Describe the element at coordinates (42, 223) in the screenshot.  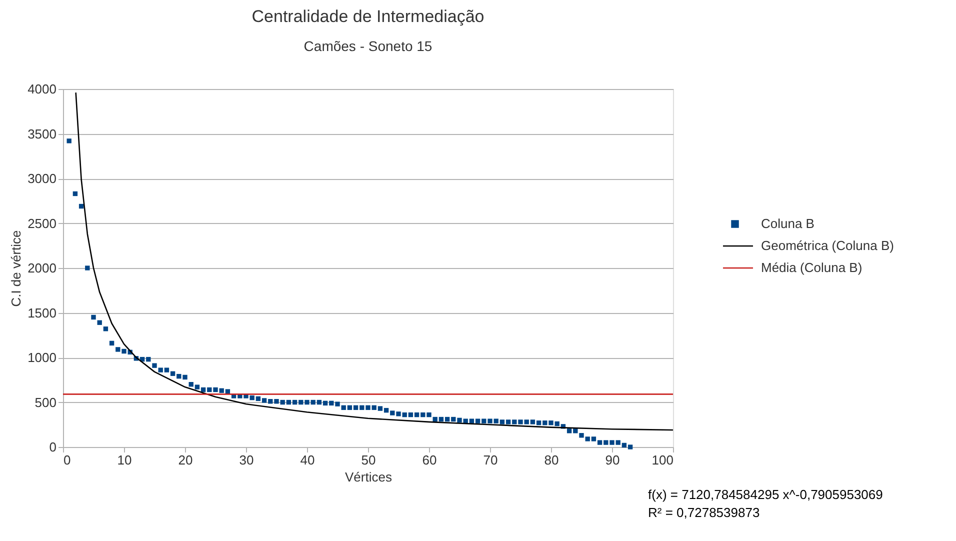
I see `y-tick-label: 2500` at that location.